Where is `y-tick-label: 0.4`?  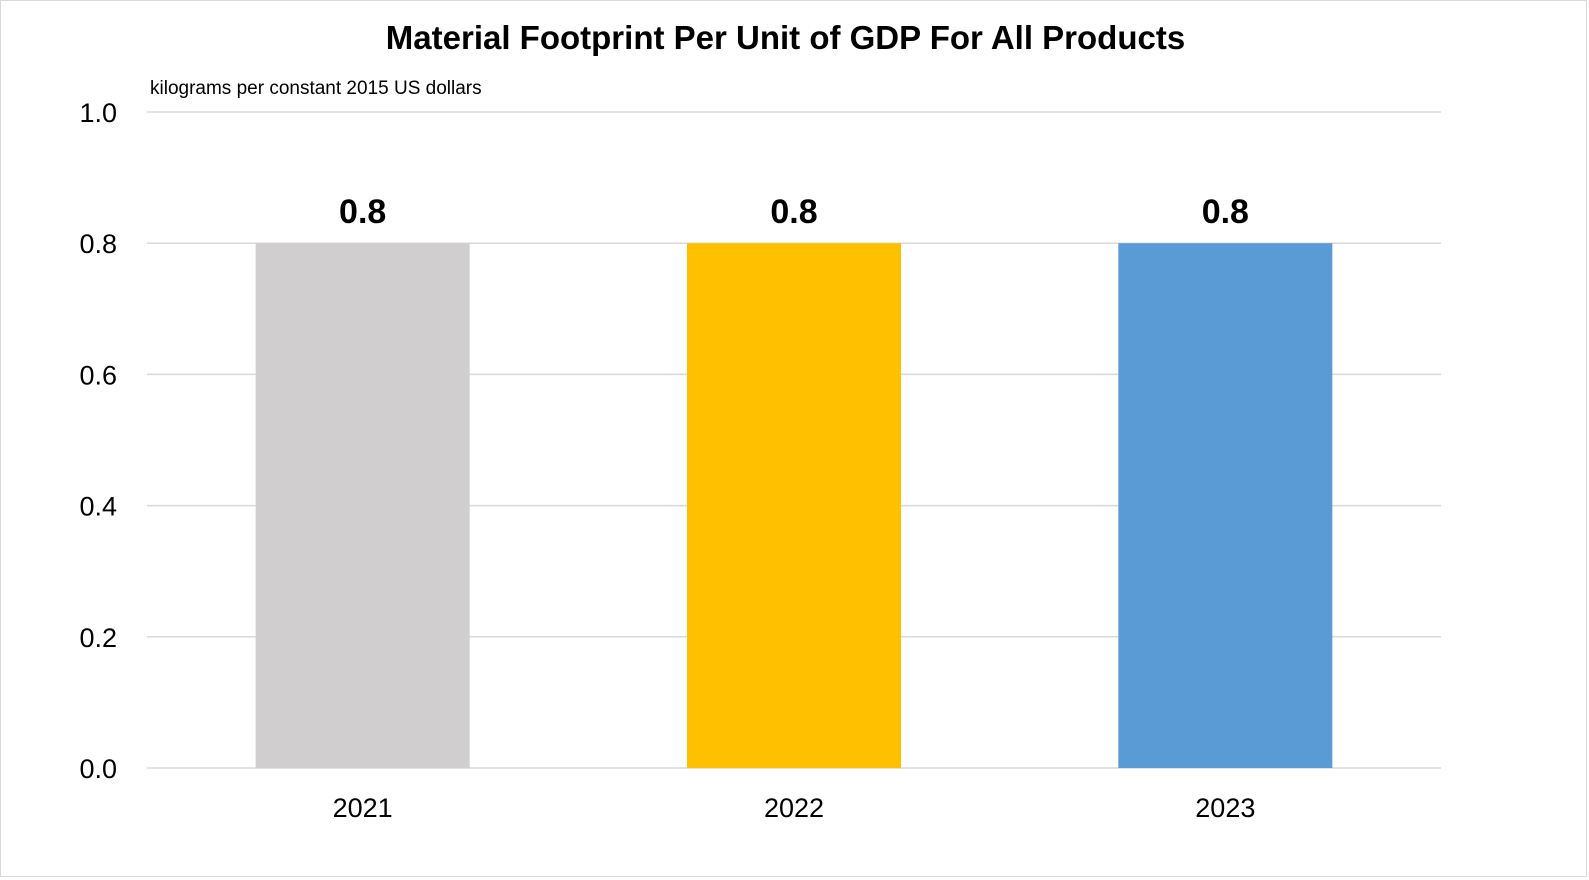 y-tick-label: 0.4 is located at coordinates (98, 507).